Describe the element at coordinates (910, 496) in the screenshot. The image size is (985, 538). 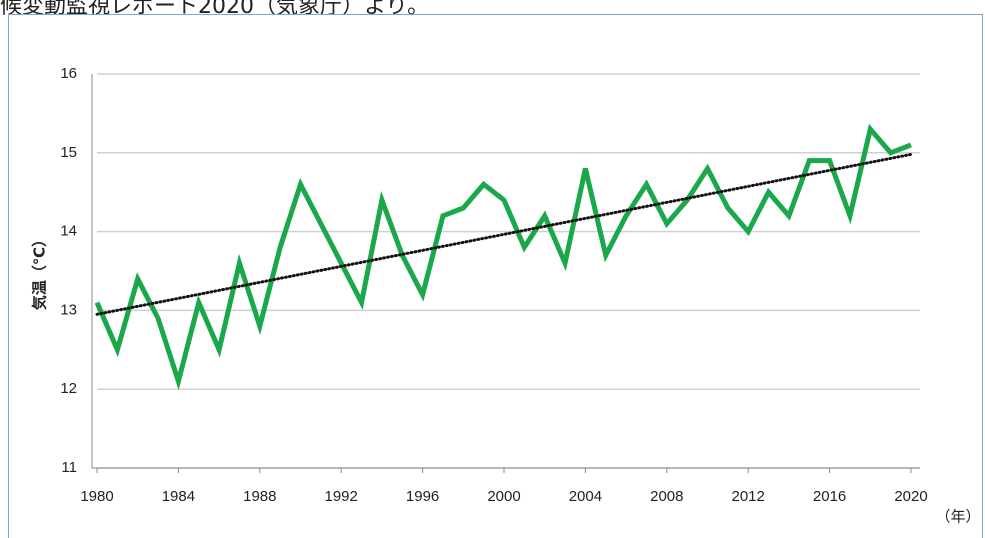
I see `x-tick-label: 2020` at that location.